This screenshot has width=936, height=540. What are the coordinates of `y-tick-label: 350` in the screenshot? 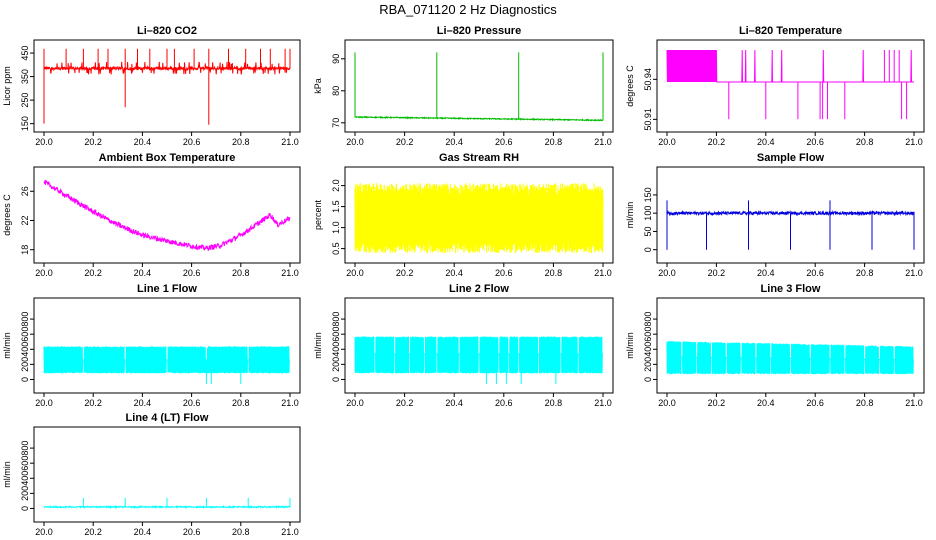 It's located at (25, 76).